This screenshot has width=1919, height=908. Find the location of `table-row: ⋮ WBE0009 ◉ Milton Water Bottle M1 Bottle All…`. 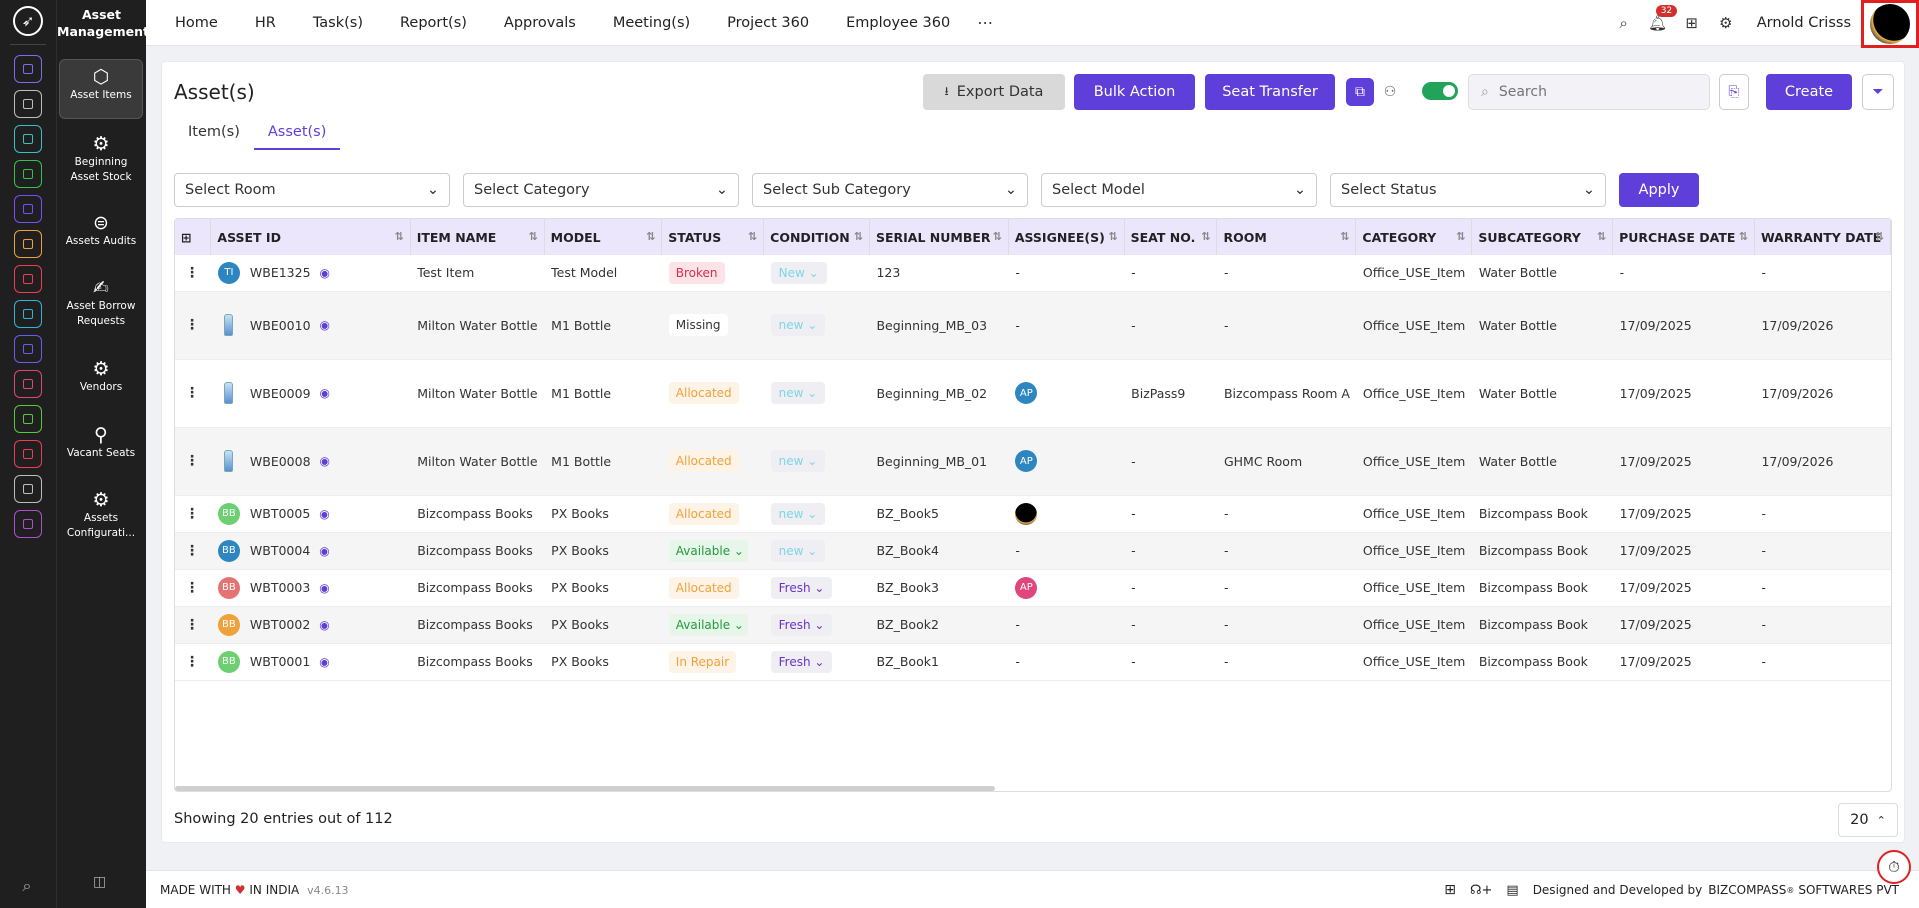

table-row: ⋮ WBE0009 ◉ Milton Water Bottle M1 Bottle All… is located at coordinates (1033, 393).